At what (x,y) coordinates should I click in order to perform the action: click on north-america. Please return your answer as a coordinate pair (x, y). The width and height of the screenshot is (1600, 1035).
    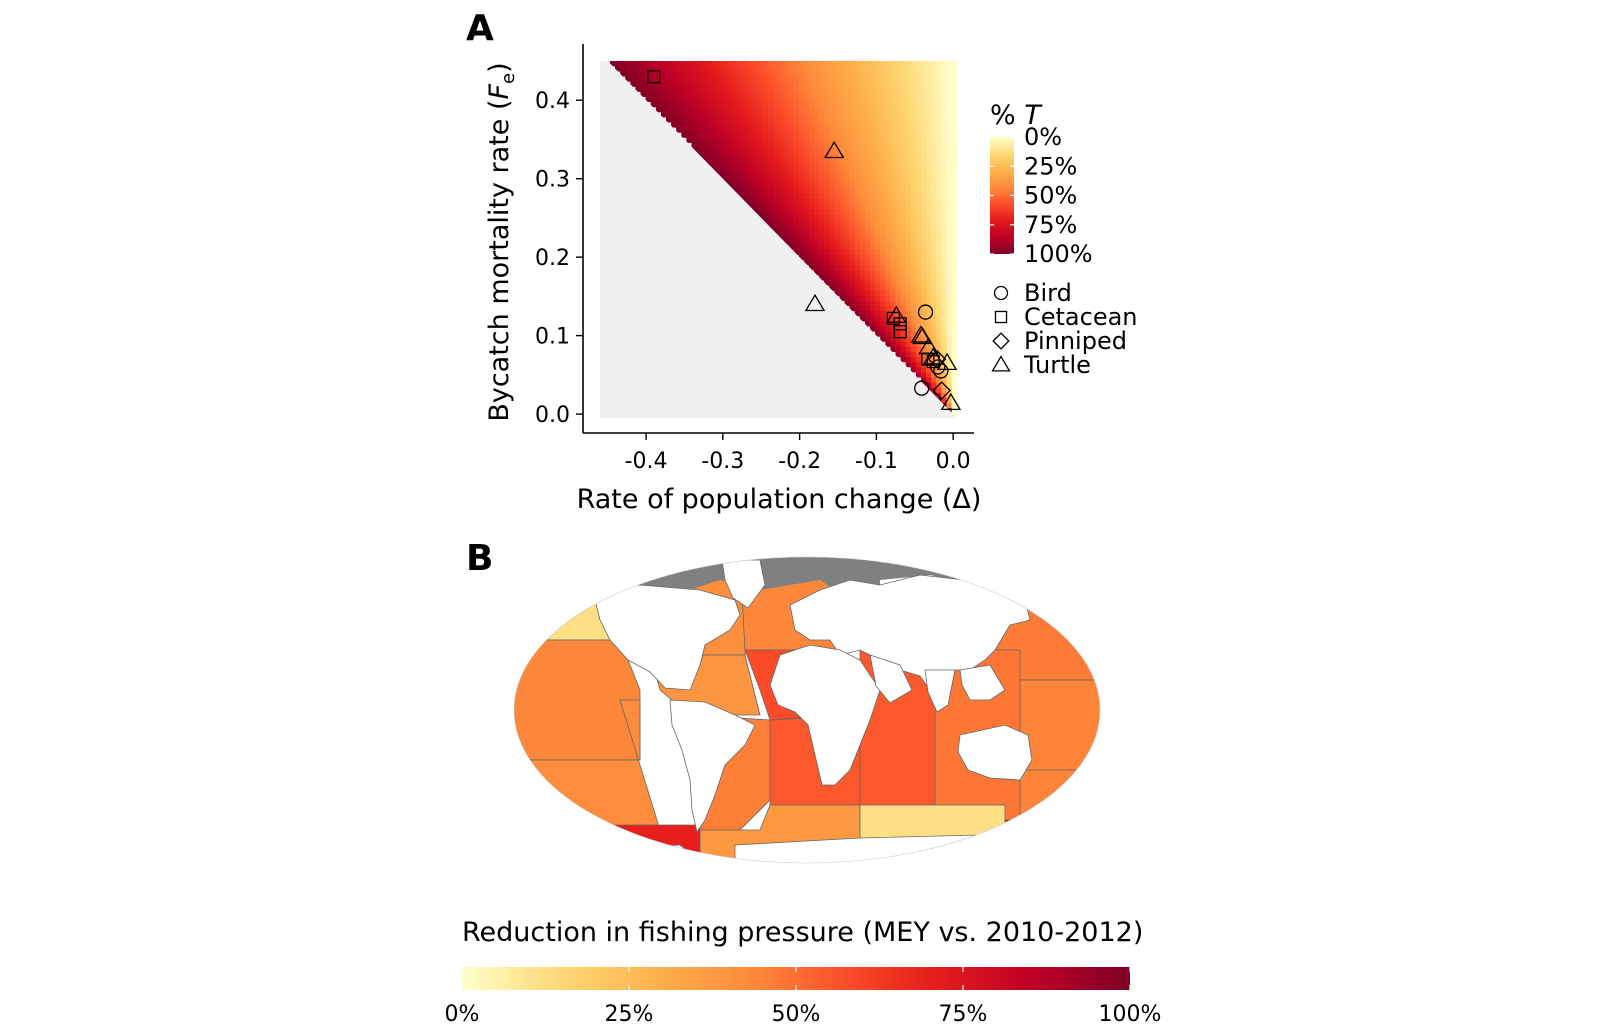
    Looking at the image, I should click on (667, 637).